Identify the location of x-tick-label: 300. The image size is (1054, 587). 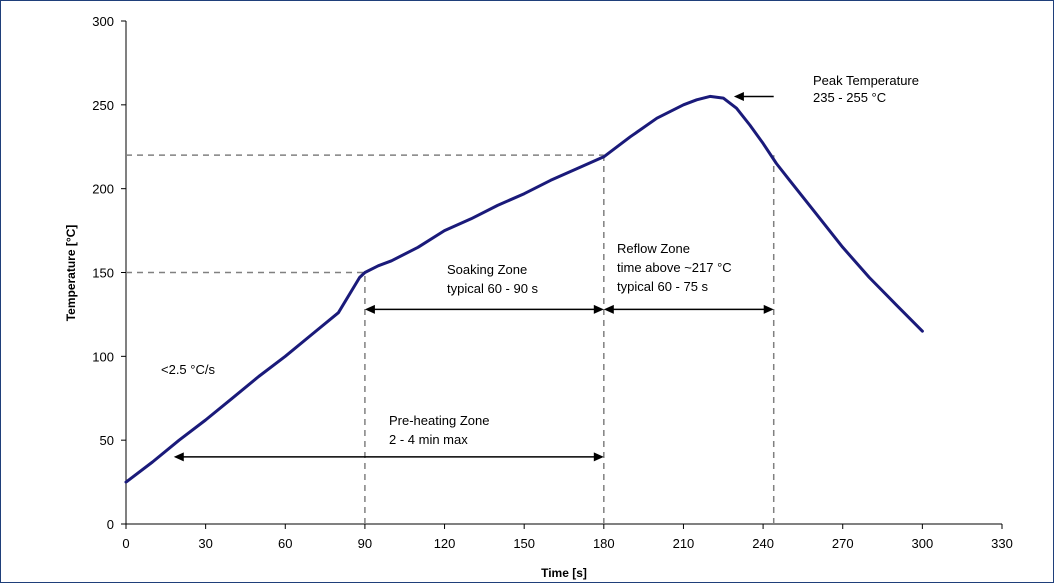
(923, 543).